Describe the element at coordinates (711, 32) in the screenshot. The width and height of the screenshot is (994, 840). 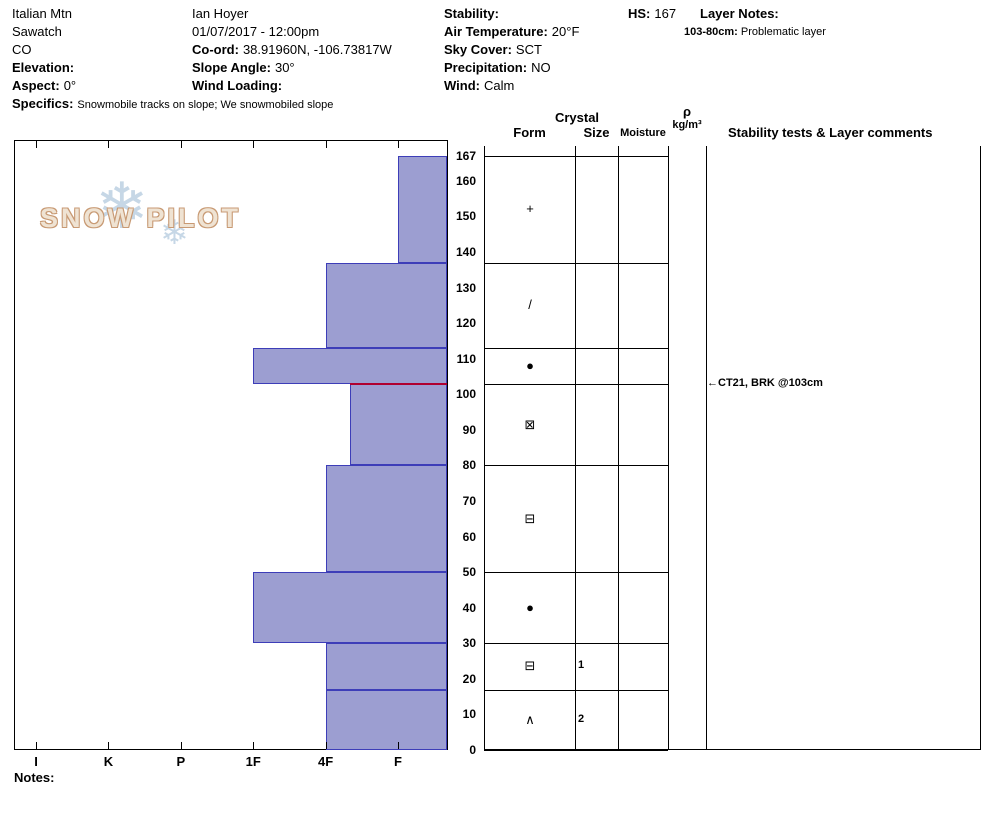
I see `layer-note-range: 103-80cm:` at that location.